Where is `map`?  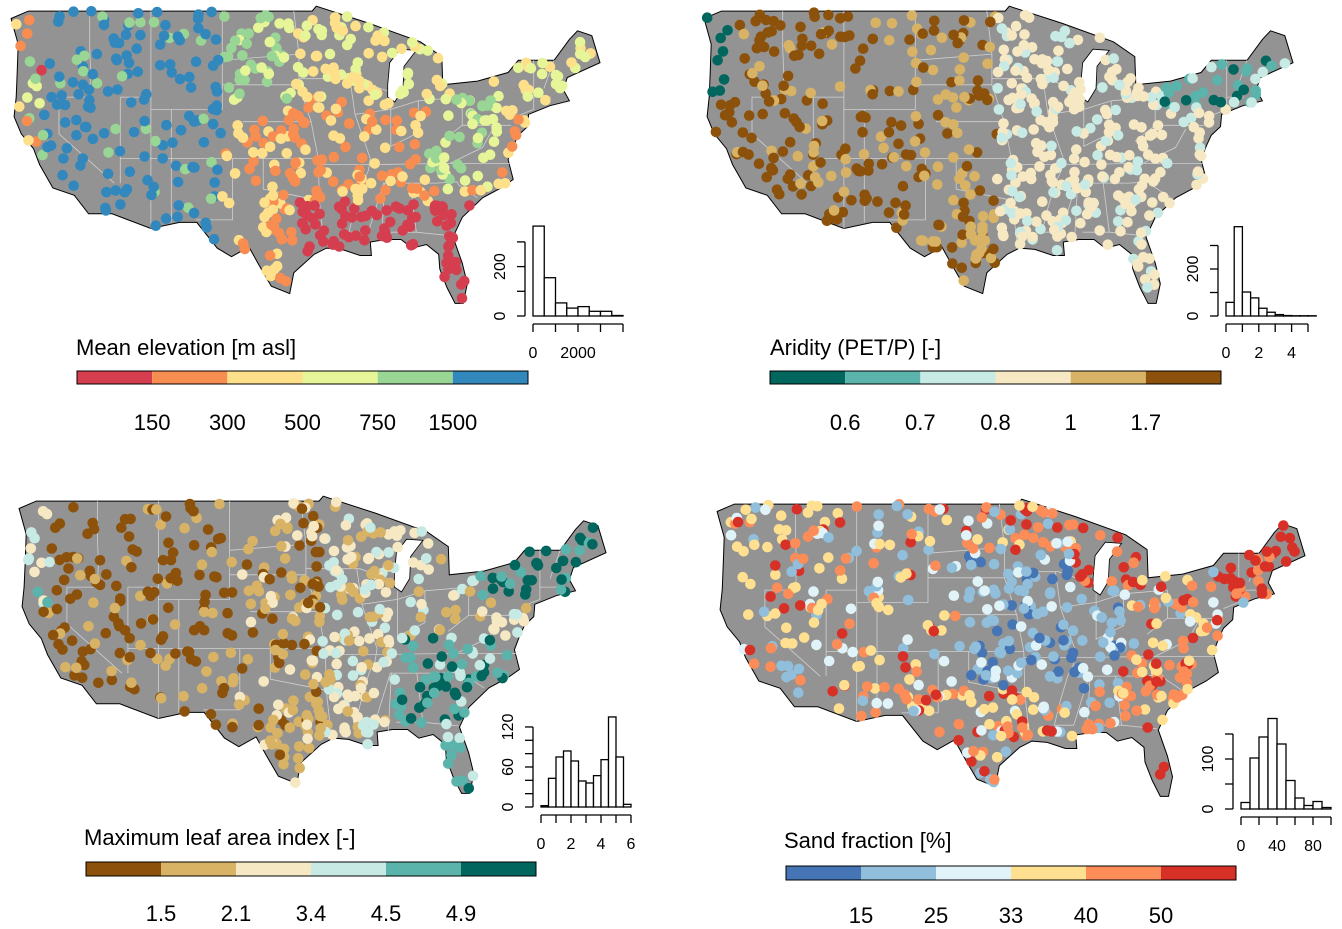
map is located at coordinates (312, 644).